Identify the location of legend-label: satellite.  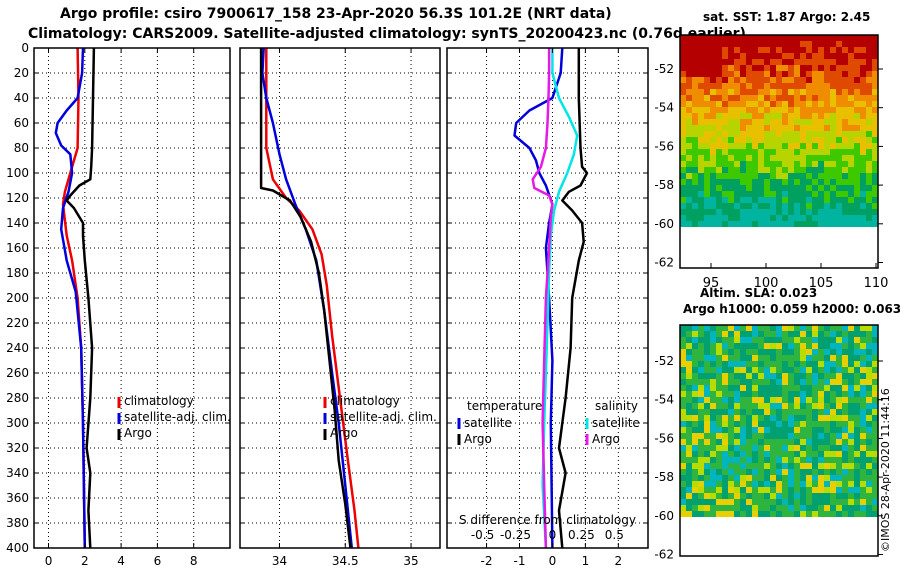
(616, 423).